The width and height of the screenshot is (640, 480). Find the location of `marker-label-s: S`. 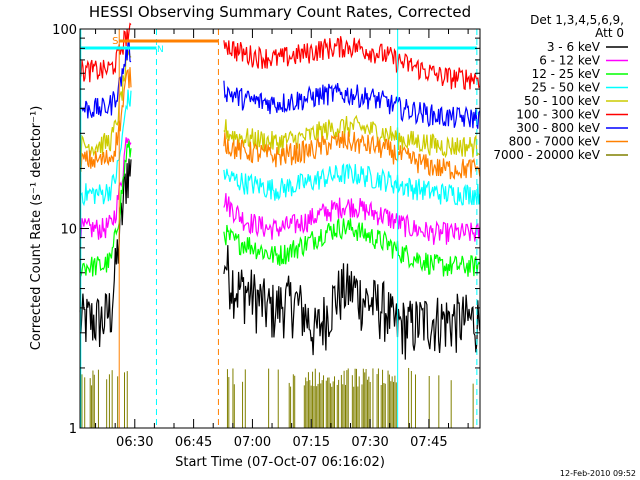

marker-label-s: S is located at coordinates (115, 41).